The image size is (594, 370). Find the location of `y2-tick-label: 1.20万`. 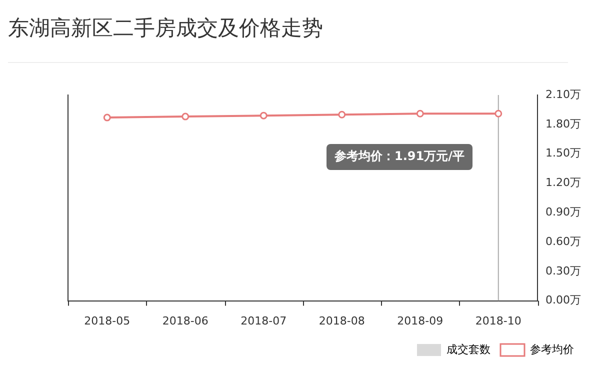

y2-tick-label: 1.20万 is located at coordinates (564, 183).